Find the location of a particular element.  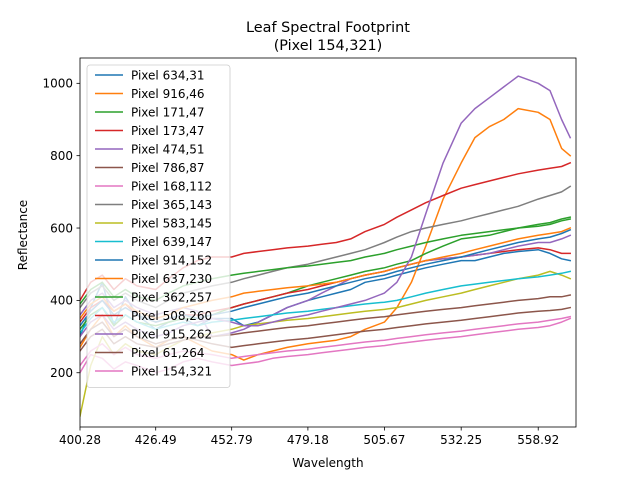

legend-entry-label: Pixel 634,31 is located at coordinates (168, 75).